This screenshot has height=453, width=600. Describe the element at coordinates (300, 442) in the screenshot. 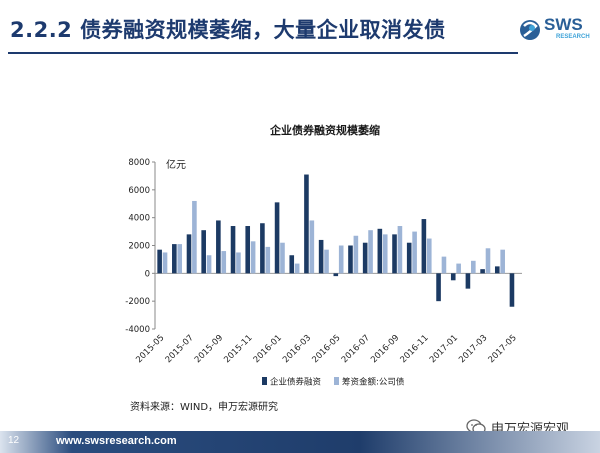

I see `footer-bar: 12 www.swsresearch.com` at that location.